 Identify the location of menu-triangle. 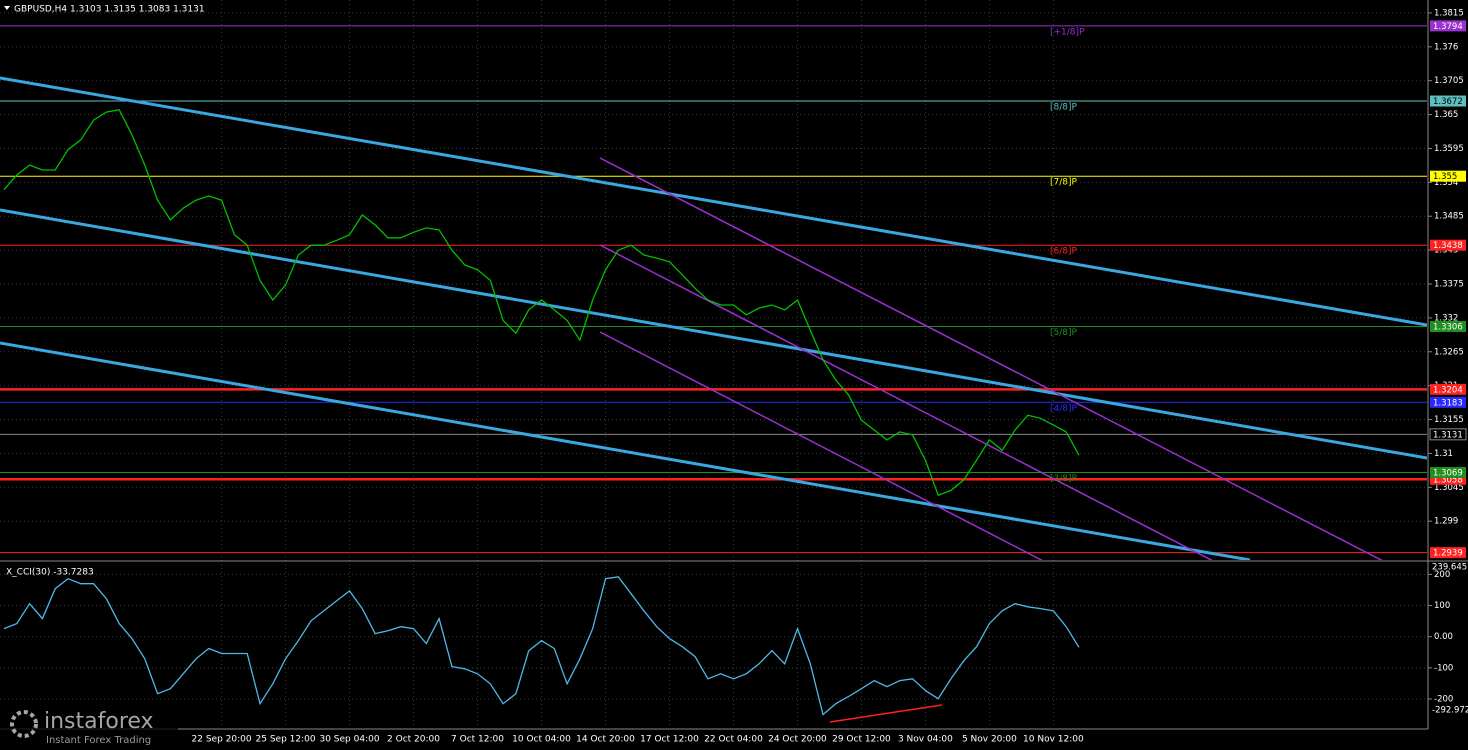
(7, 8).